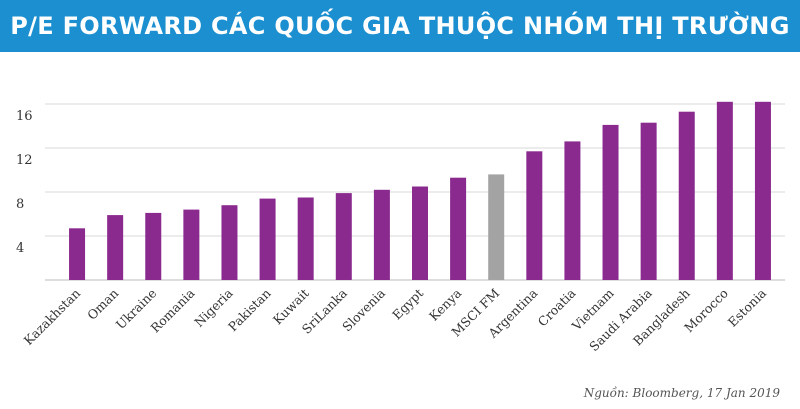 This screenshot has height=409, width=800. I want to click on x-tick-label: Oman, so click(102, 304).